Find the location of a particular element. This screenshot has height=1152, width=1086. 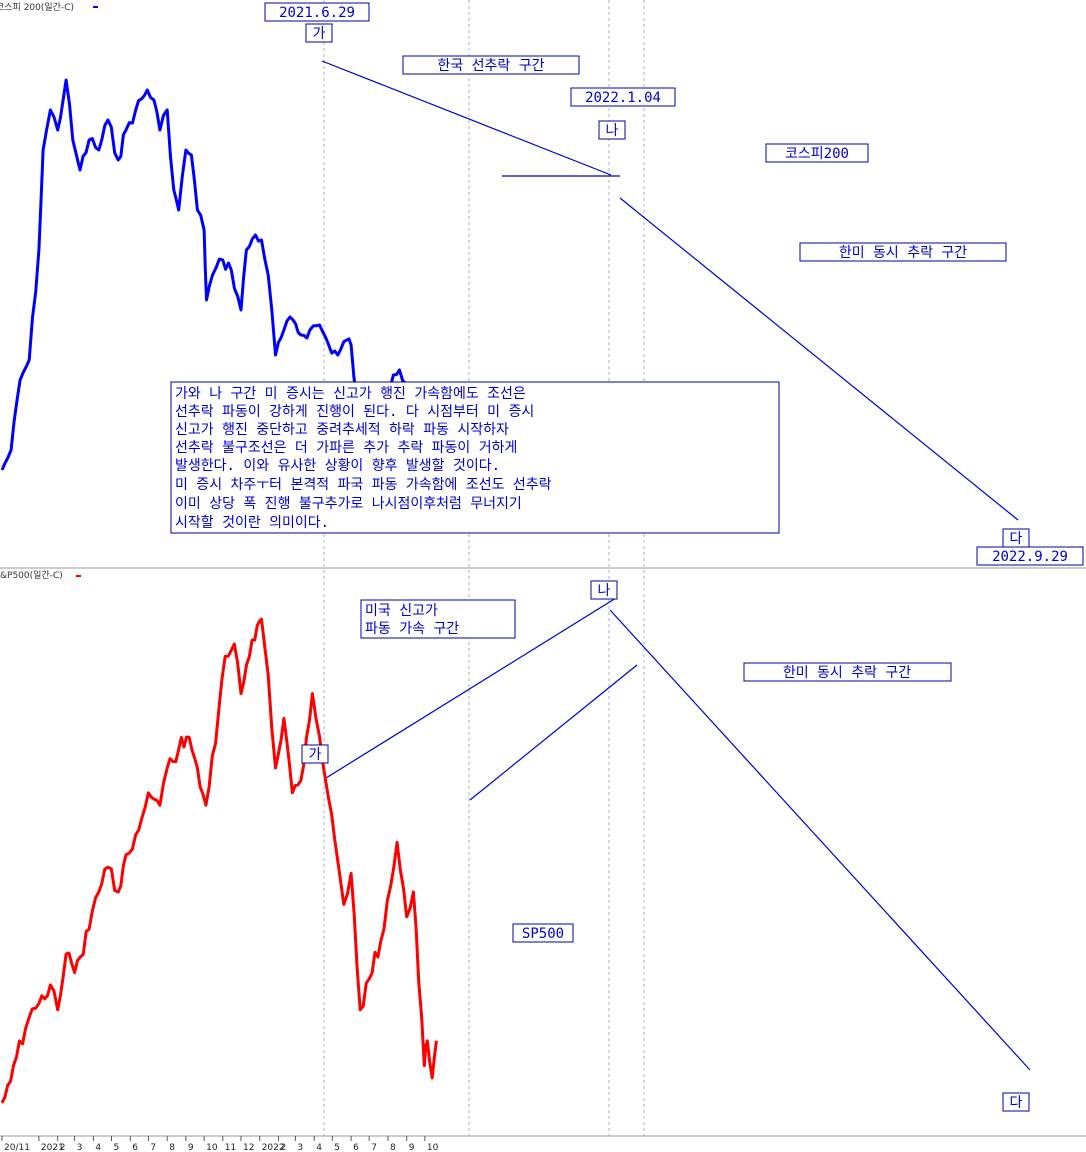

sp500-name-box is located at coordinates (543, 933).